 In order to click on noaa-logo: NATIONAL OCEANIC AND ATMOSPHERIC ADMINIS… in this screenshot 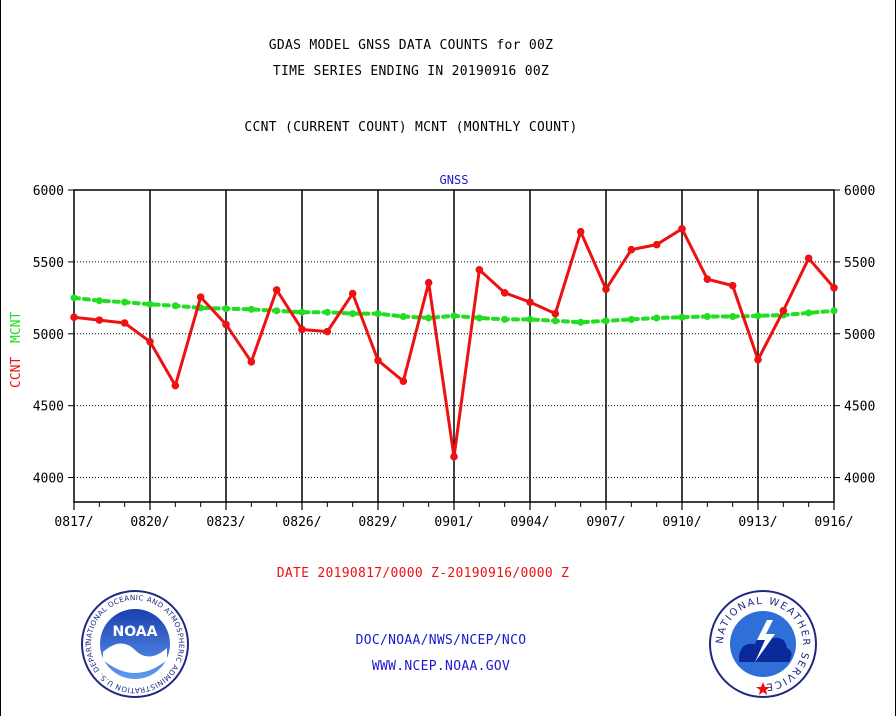, I will do `click(135, 644)`.